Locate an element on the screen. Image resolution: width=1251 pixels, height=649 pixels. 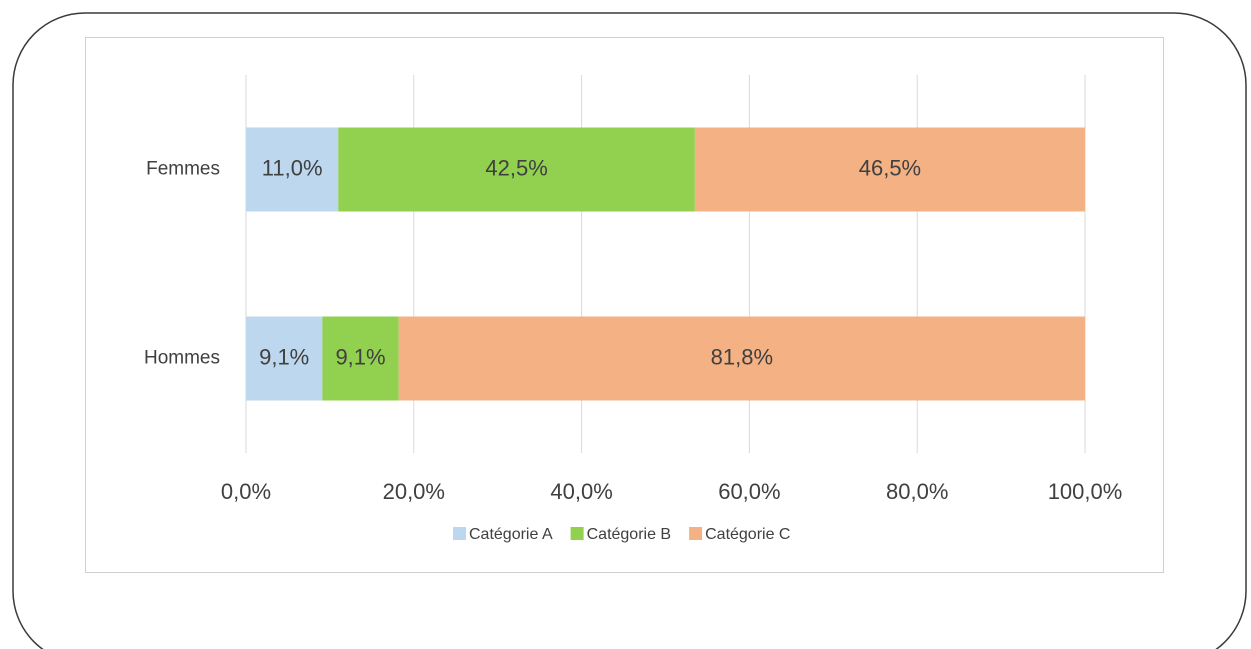
x-tick-label: 60,0% is located at coordinates (749, 491).